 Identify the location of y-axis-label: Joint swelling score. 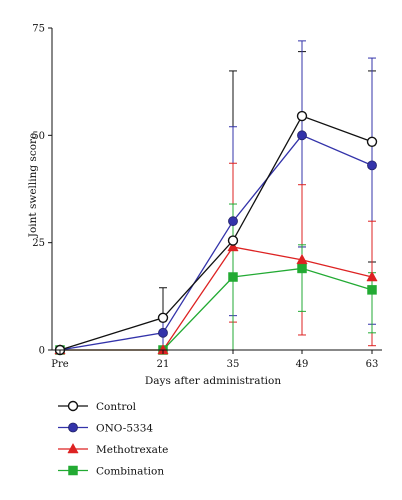
(33, 186).